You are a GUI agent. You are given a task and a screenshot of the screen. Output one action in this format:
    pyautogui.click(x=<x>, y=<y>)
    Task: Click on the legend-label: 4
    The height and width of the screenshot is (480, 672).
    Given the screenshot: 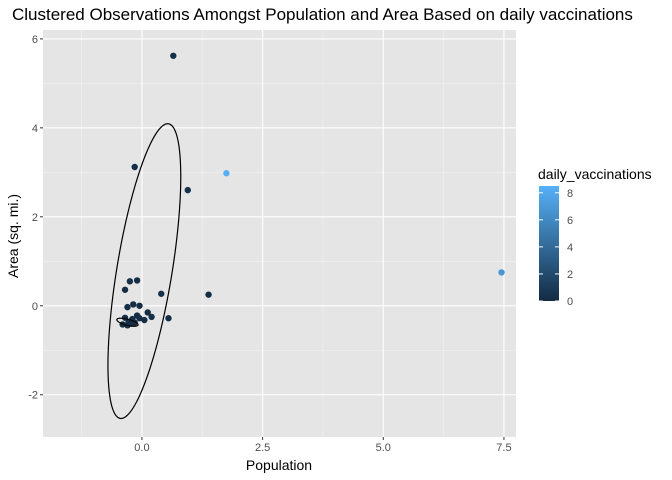 What is the action you would take?
    pyautogui.click(x=570, y=248)
    